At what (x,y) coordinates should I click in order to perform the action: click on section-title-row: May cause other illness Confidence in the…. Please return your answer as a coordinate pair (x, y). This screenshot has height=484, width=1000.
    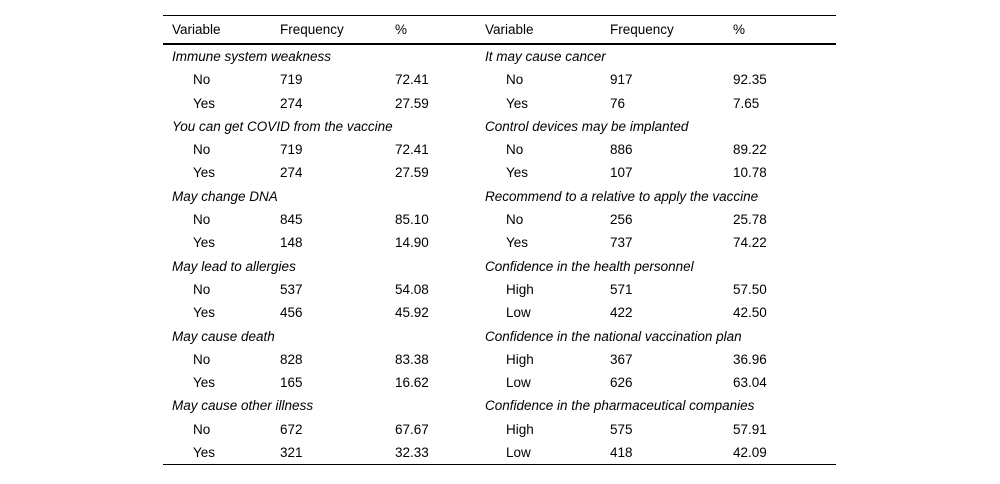
    Looking at the image, I should click on (499, 405).